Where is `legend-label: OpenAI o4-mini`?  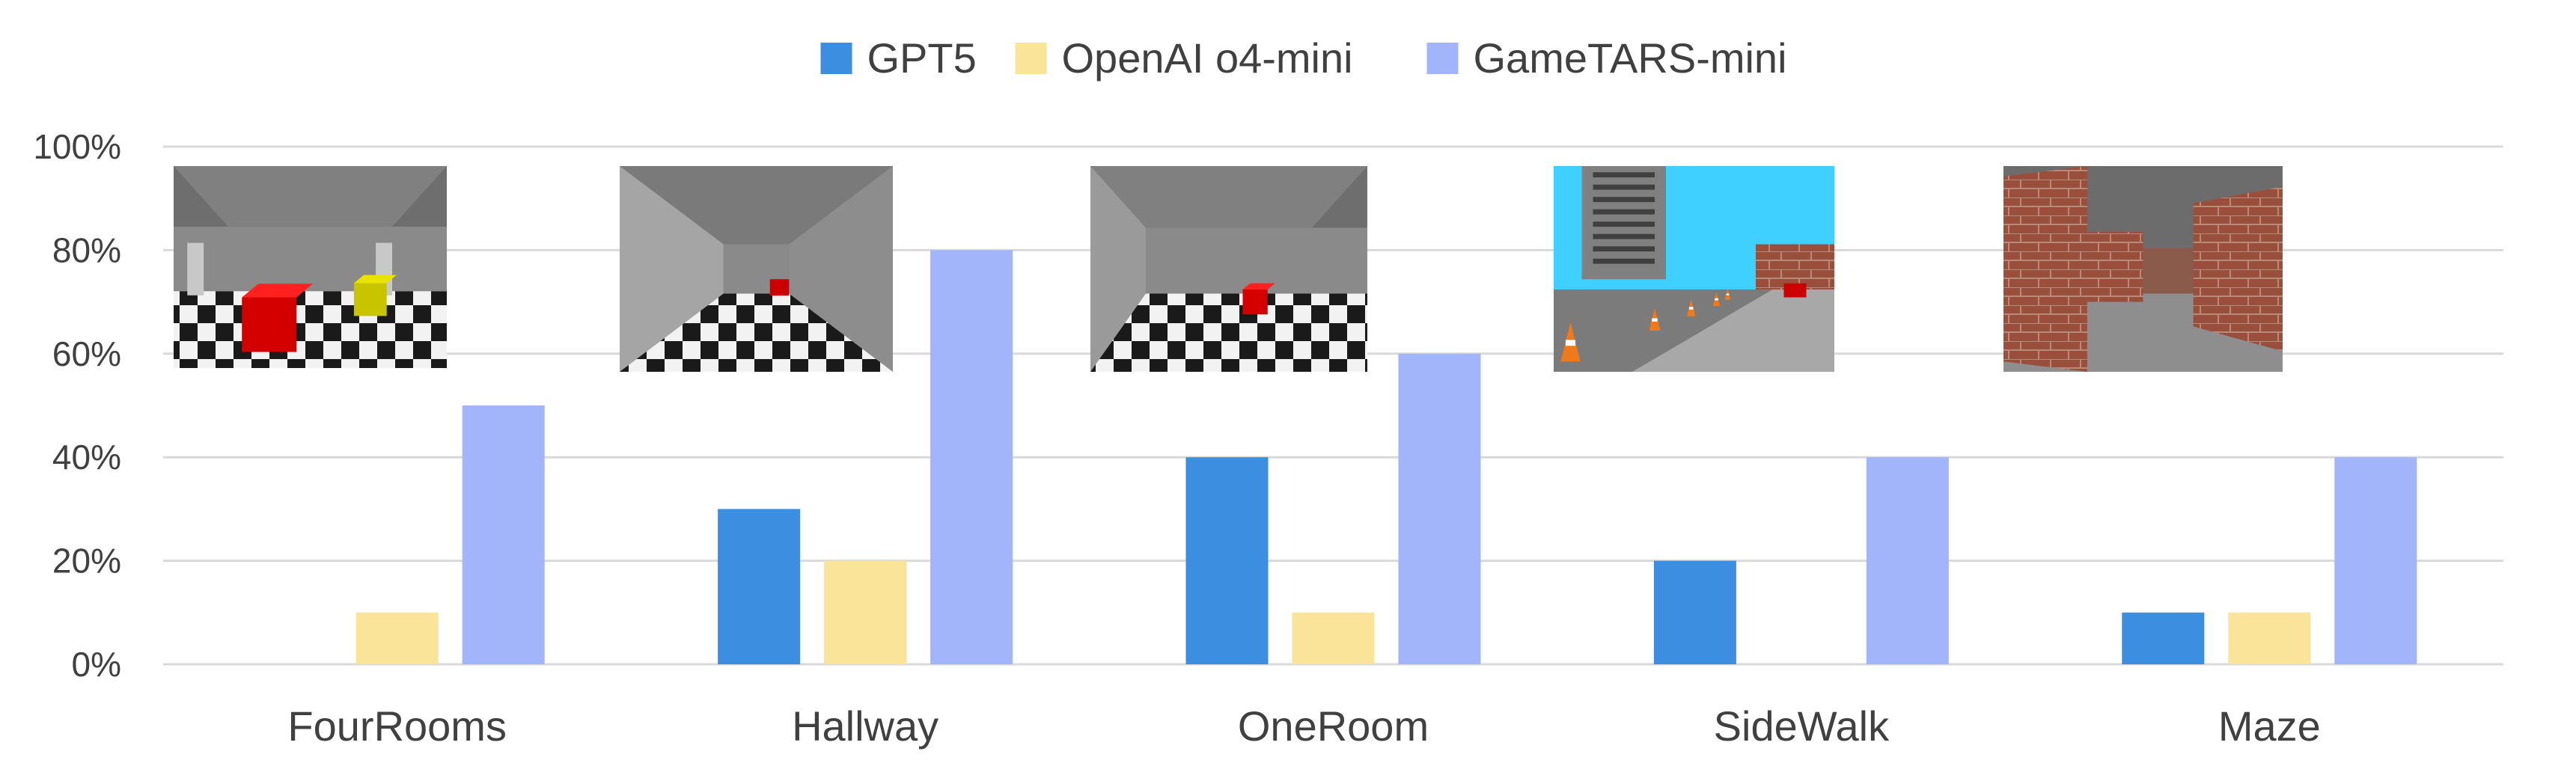
legend-label: OpenAI o4-mini is located at coordinates (1207, 58).